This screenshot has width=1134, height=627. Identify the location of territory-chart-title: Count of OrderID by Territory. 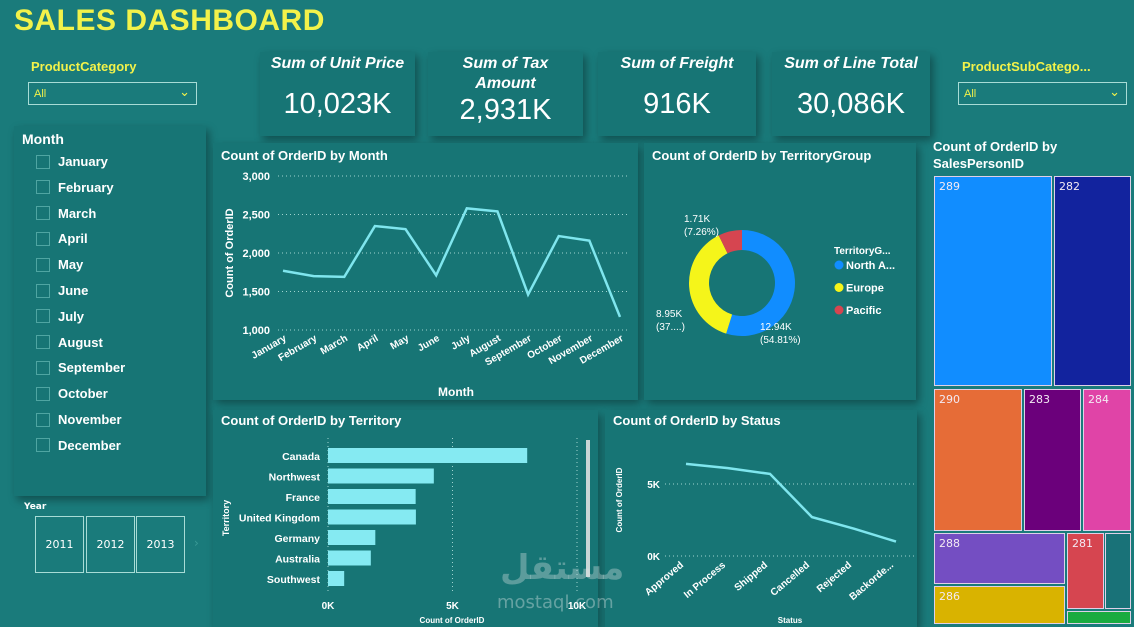
(311, 420).